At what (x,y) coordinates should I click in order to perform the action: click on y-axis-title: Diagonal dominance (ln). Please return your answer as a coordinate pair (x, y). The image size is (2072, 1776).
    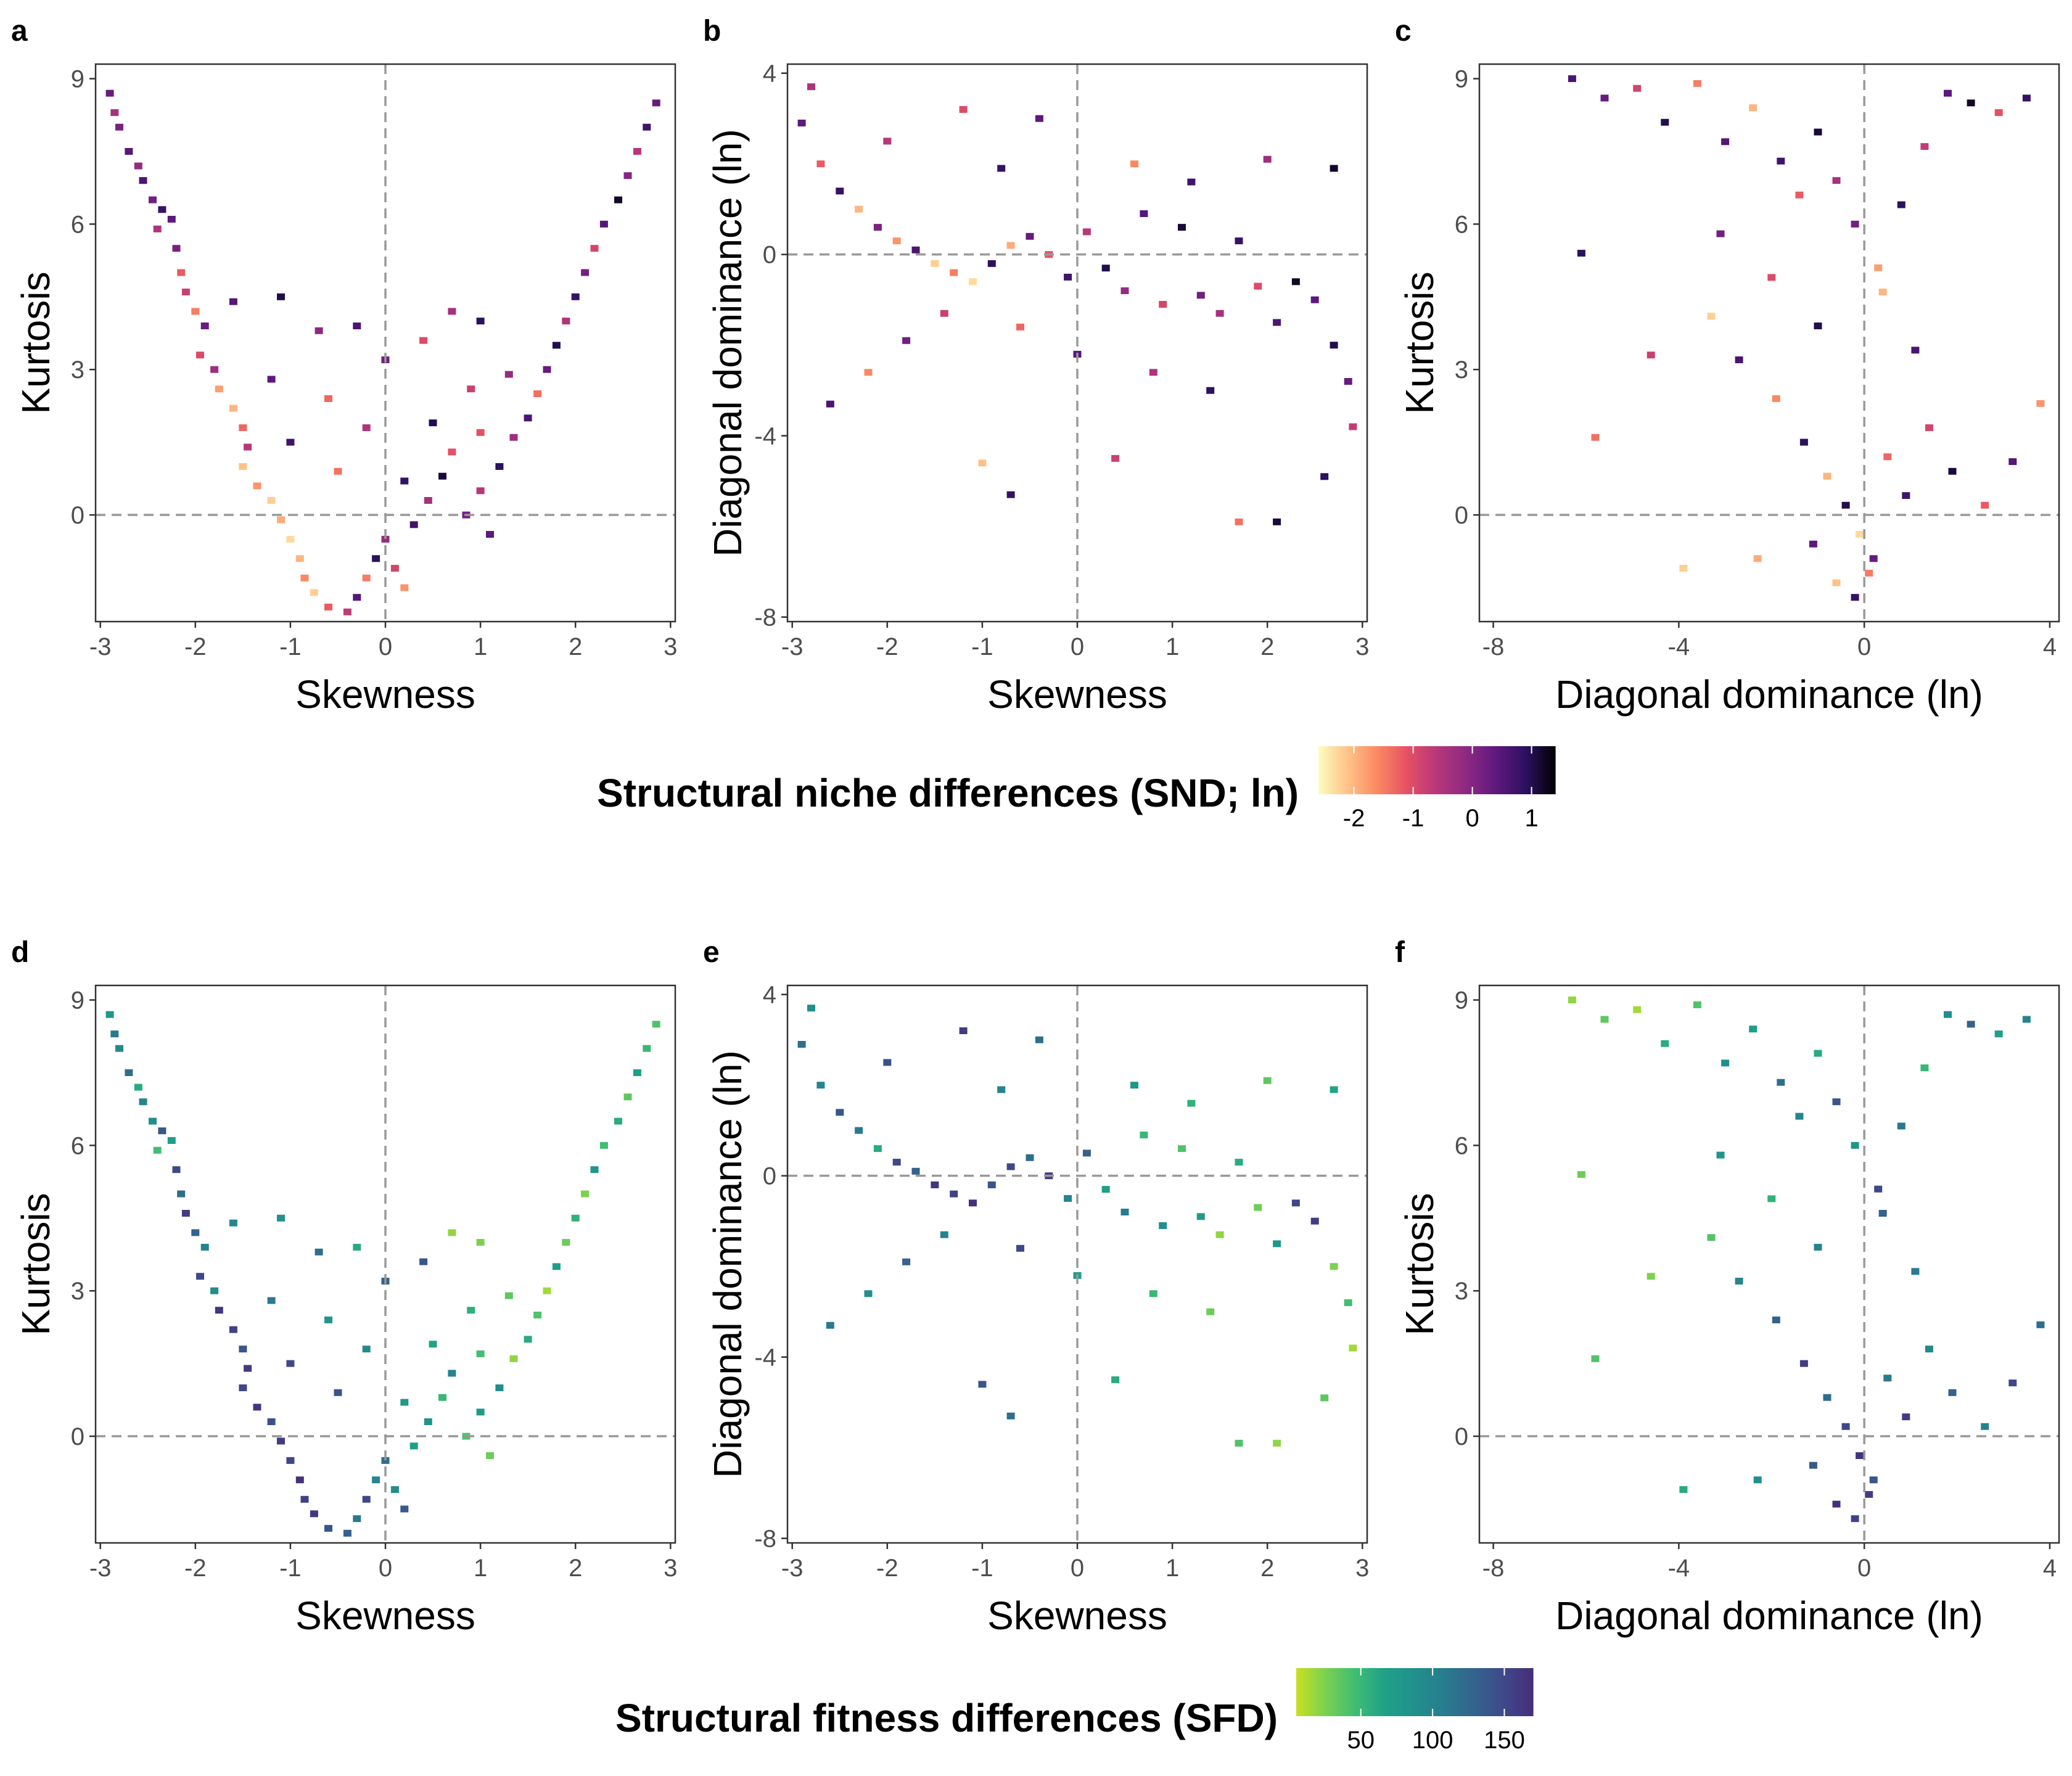
    Looking at the image, I should click on (728, 1264).